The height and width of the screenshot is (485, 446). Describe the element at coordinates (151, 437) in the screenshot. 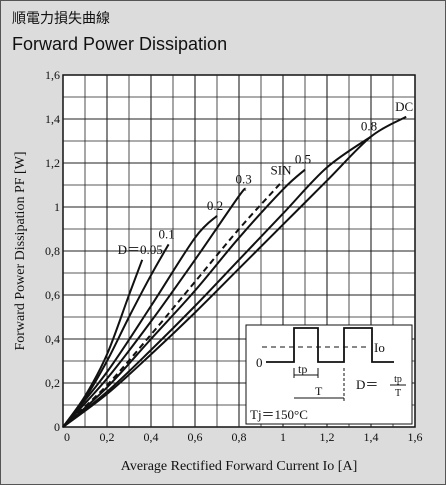

I see `x-tick-label: 0,4` at that location.